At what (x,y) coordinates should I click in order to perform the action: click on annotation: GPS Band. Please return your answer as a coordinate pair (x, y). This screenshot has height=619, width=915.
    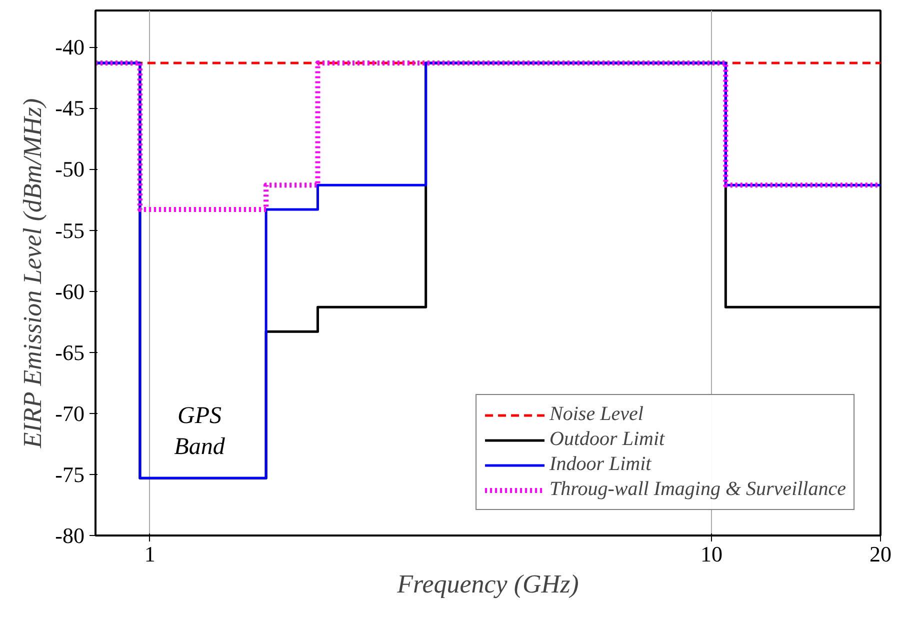
    Looking at the image, I should click on (200, 431).